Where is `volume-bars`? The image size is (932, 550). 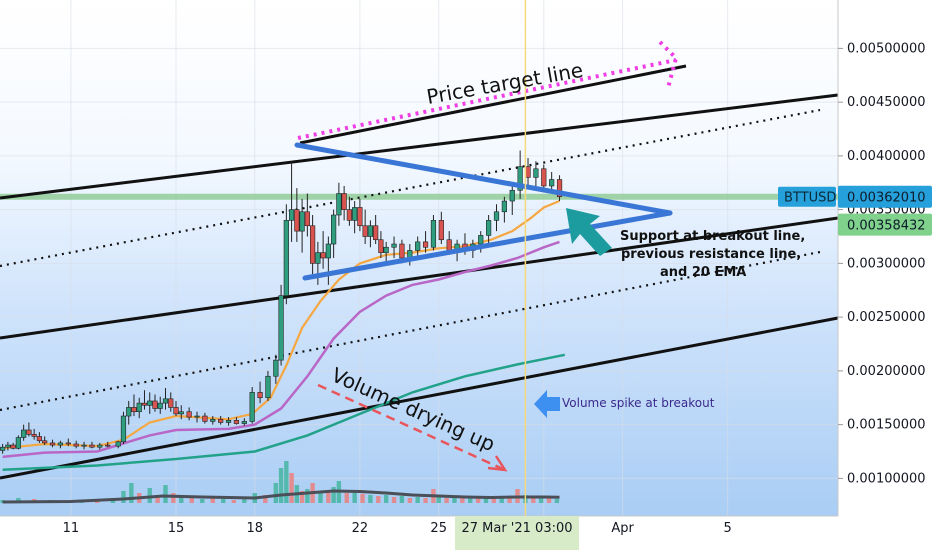
volume-bars is located at coordinates (280, 482).